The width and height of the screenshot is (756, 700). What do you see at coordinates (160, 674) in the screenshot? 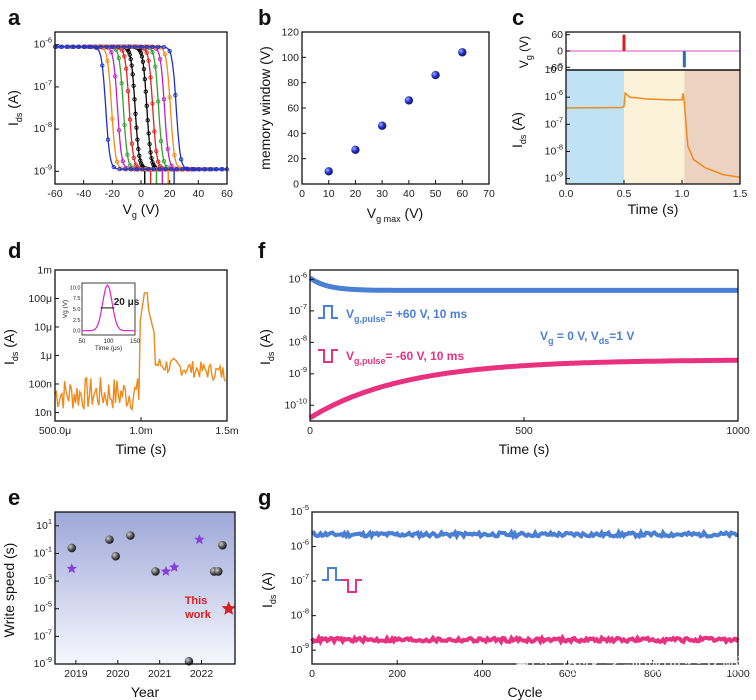
I see `panel-e-xtick-label: 2021` at bounding box center [160, 674].